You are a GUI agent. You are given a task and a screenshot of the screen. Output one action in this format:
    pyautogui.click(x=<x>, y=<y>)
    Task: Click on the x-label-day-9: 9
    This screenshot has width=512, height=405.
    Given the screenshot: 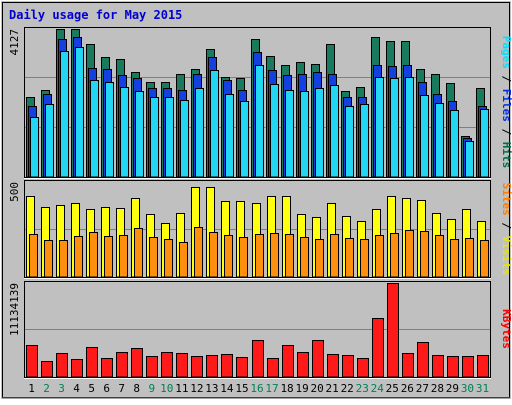 What is the action you would take?
    pyautogui.click(x=151, y=388)
    